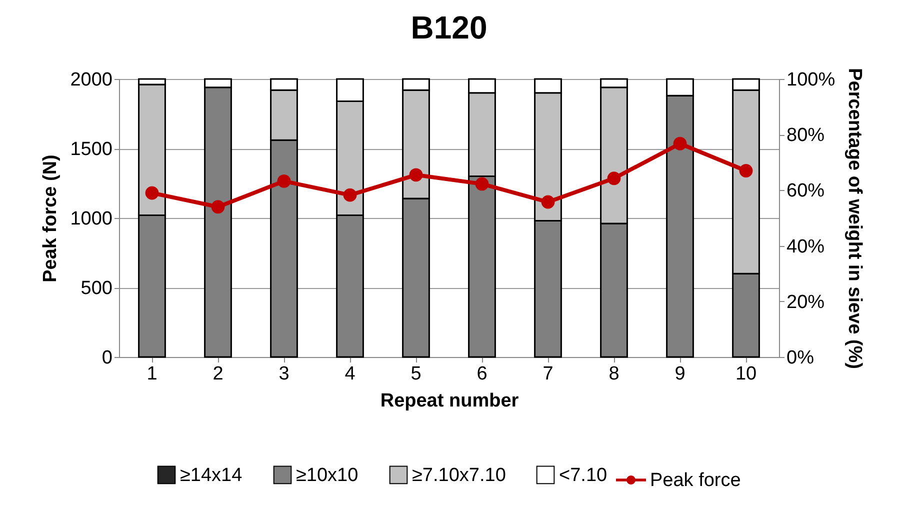 This screenshot has width=899, height=527. What do you see at coordinates (805, 191) in the screenshot?
I see `y2-tick-label: 60%` at bounding box center [805, 191].